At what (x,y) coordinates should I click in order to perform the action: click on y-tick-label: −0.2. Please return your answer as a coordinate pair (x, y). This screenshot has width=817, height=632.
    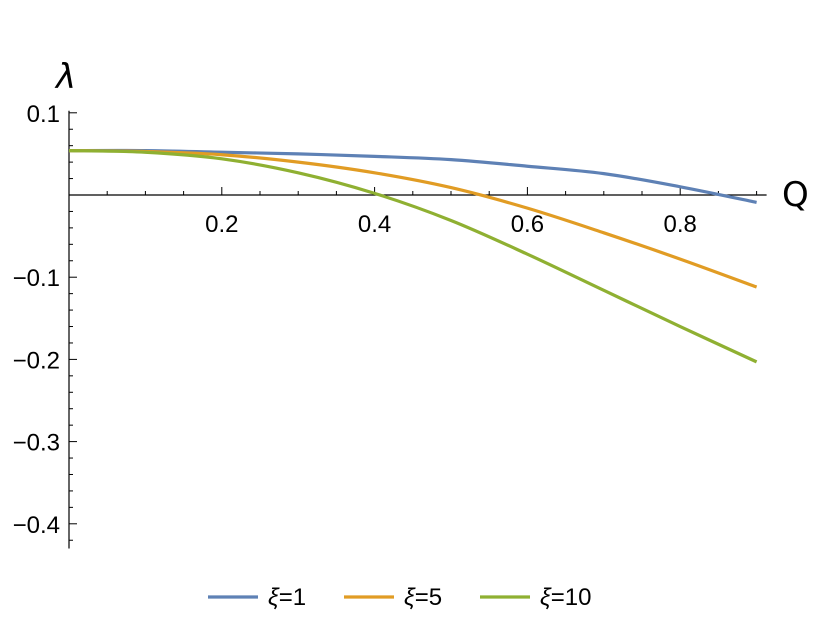
    Looking at the image, I should click on (36, 360).